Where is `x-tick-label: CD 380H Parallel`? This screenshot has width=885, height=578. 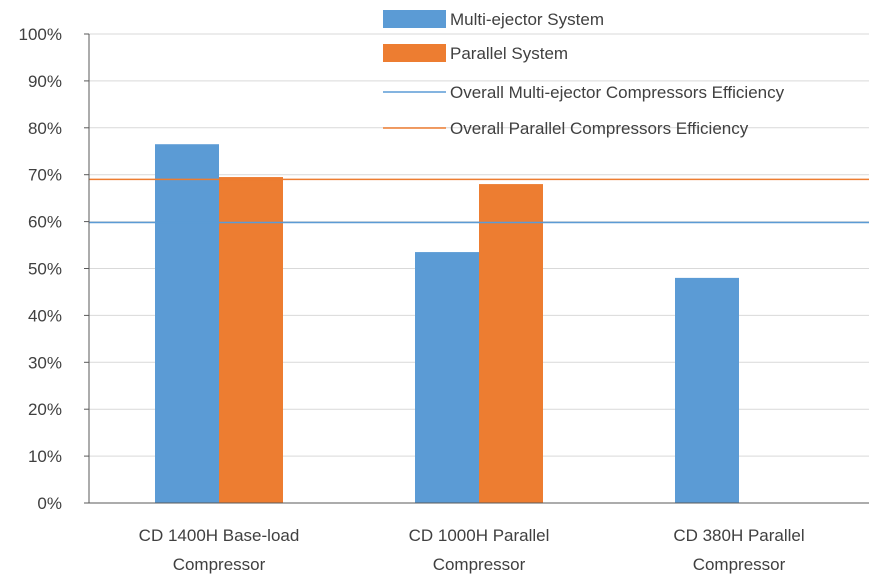 x-tick-label: CD 380H Parallel is located at coordinates (738, 535).